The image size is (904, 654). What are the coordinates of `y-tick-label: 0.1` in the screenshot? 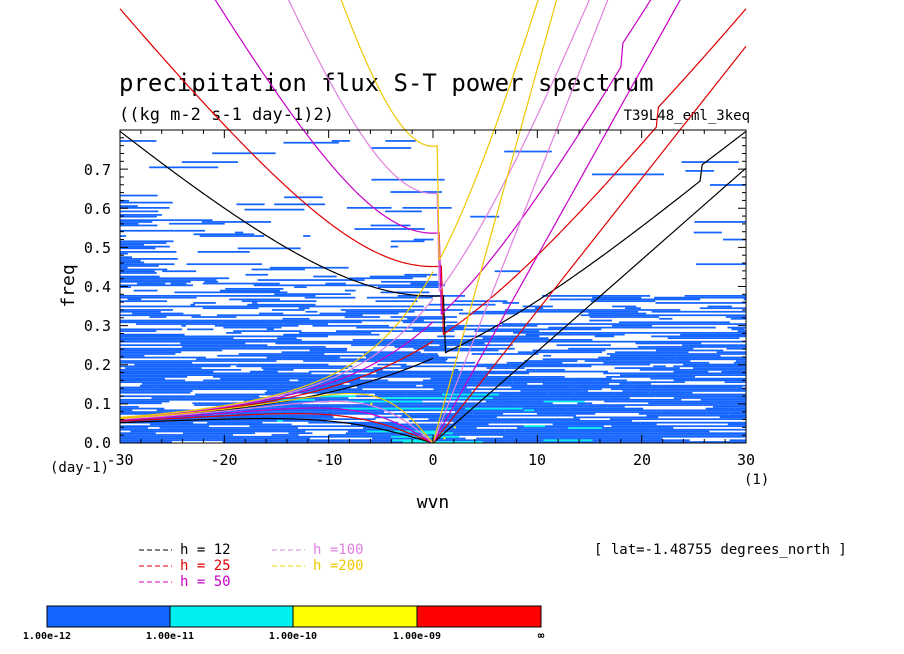 It's located at (97, 404).